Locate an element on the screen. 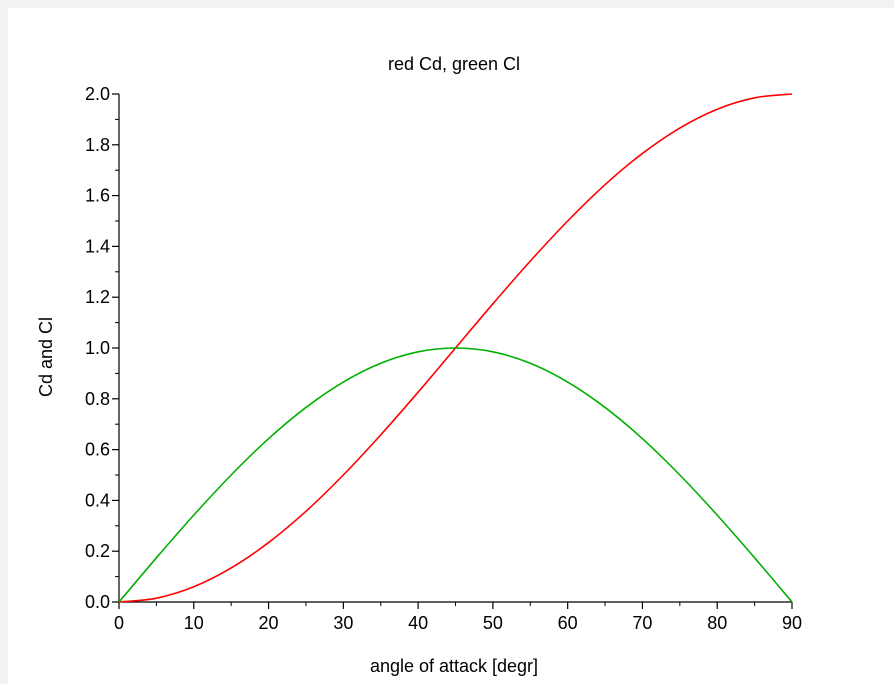 Image resolution: width=894 pixels, height=684 pixels. y-axis-label: Cd and Cl is located at coordinates (46, 357).